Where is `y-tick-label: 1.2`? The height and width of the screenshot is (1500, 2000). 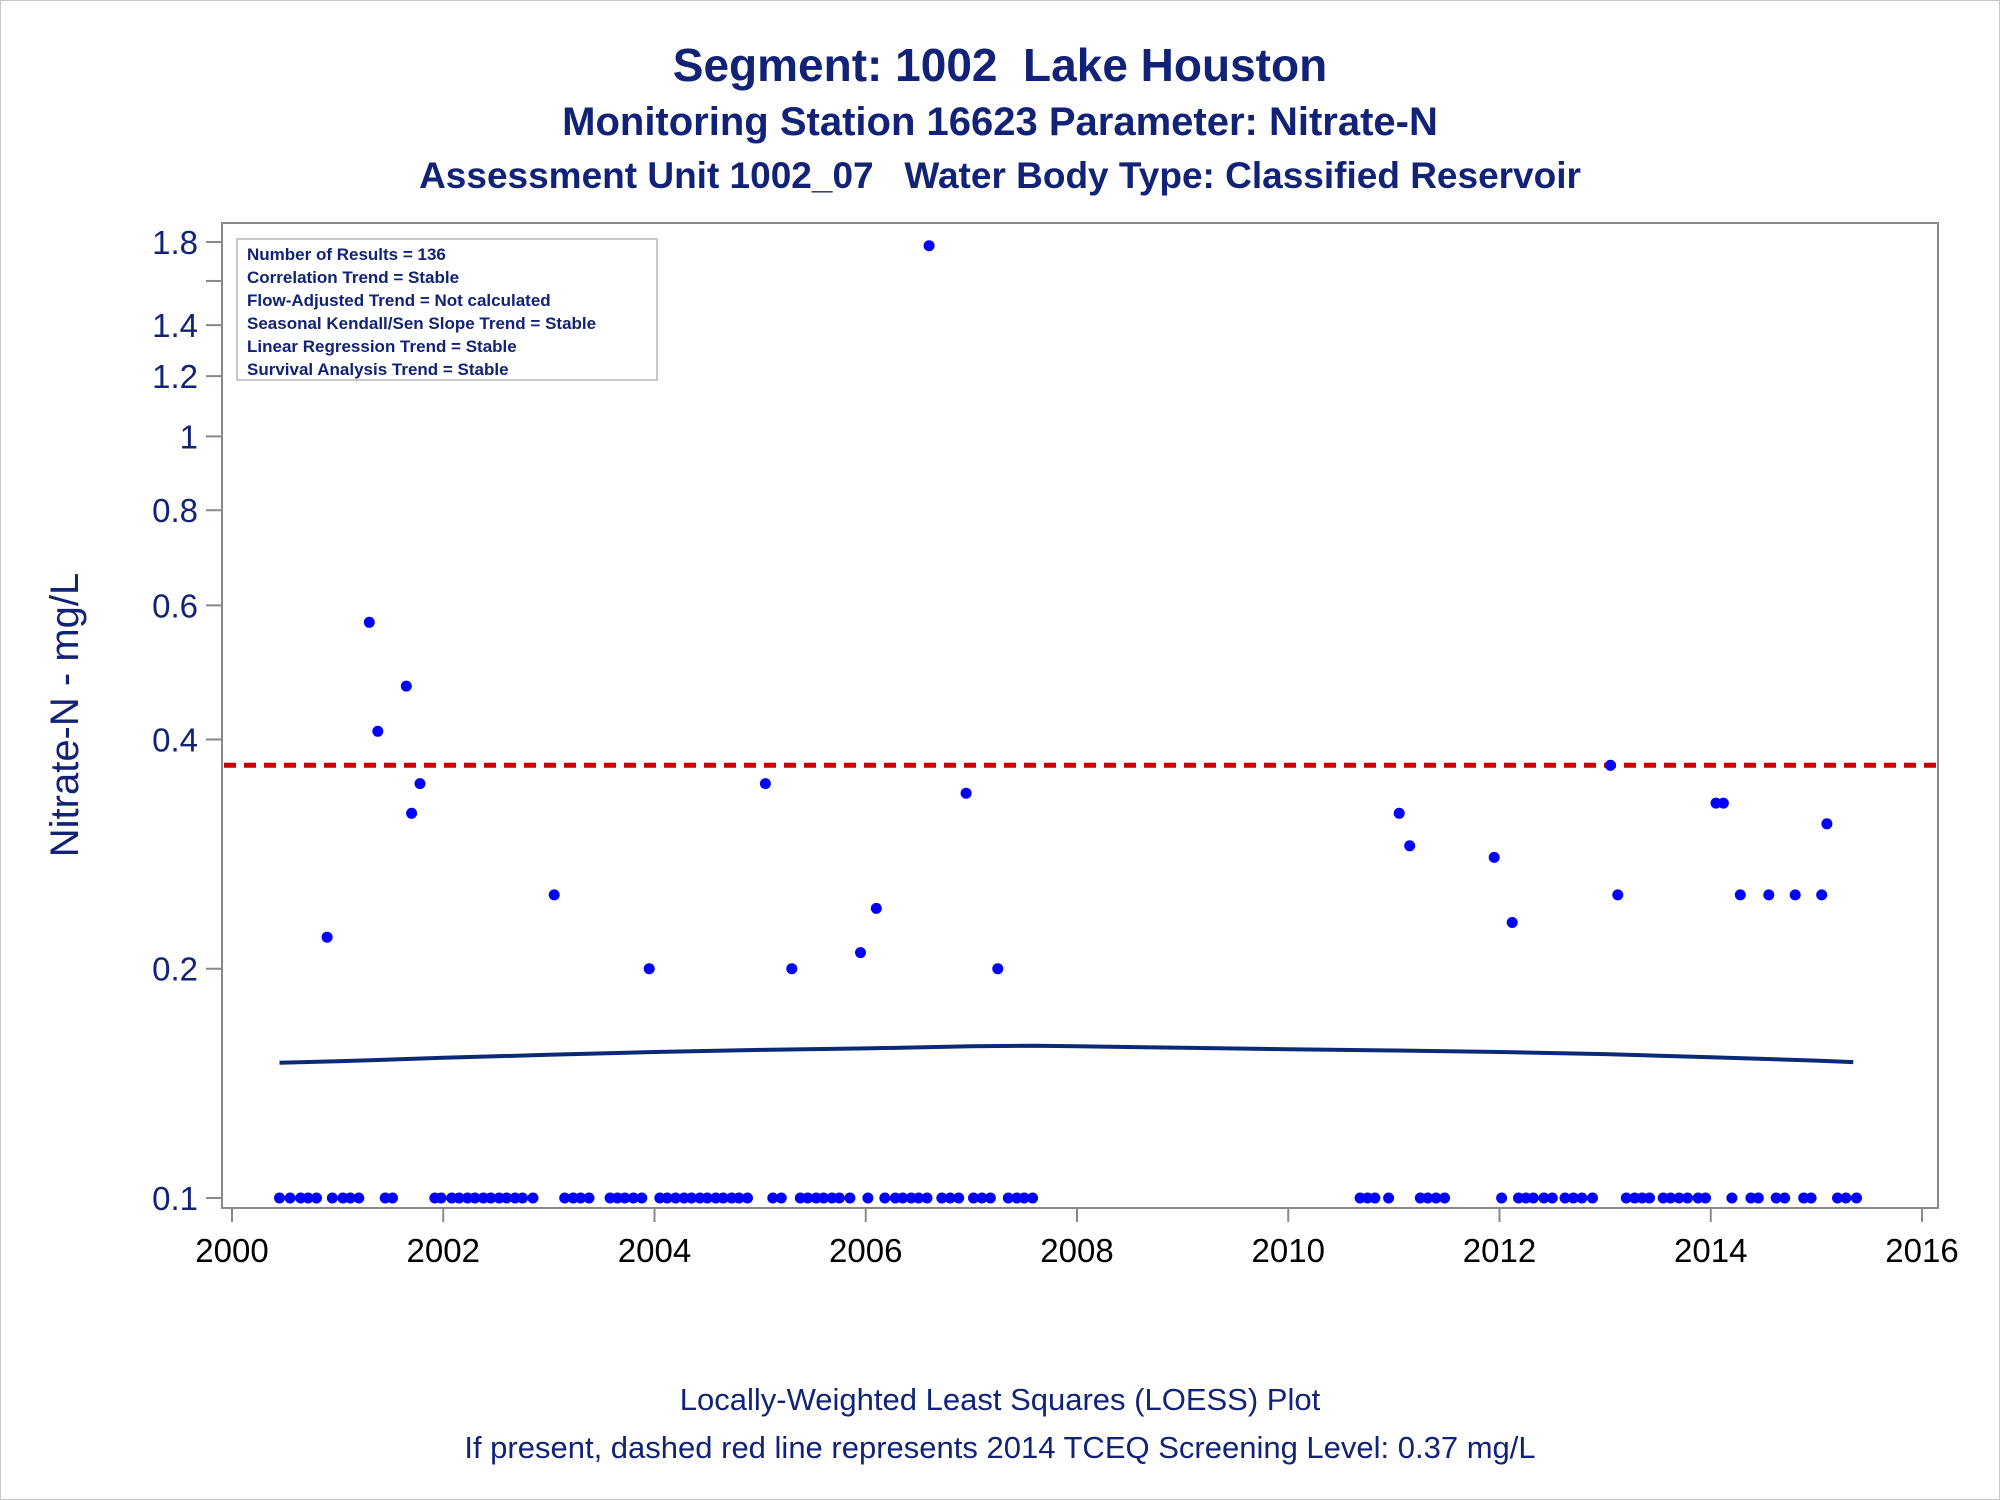 y-tick-label: 1.2 is located at coordinates (175, 376).